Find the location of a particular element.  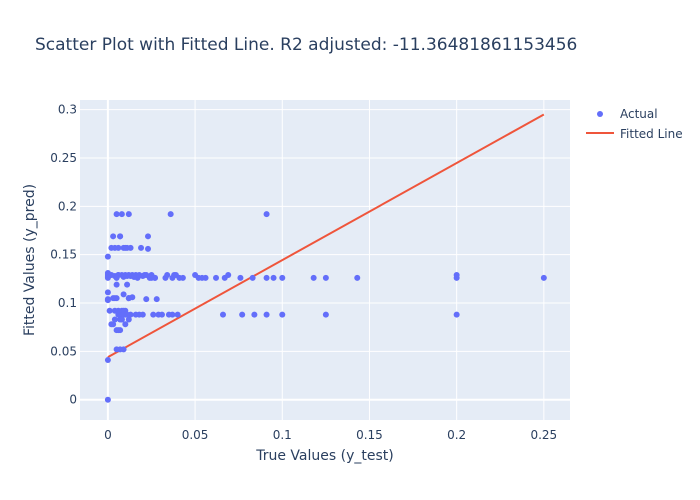

y-tick-label: 0.1 is located at coordinates (67, 303).